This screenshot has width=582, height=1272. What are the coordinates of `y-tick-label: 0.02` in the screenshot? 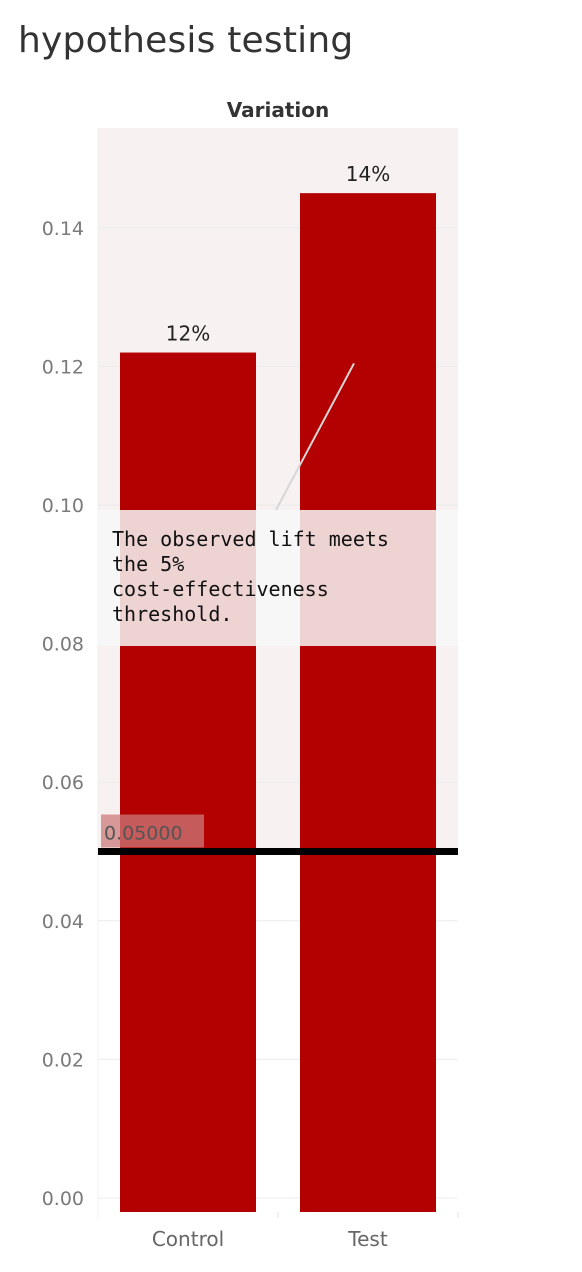 It's located at (63, 1060).